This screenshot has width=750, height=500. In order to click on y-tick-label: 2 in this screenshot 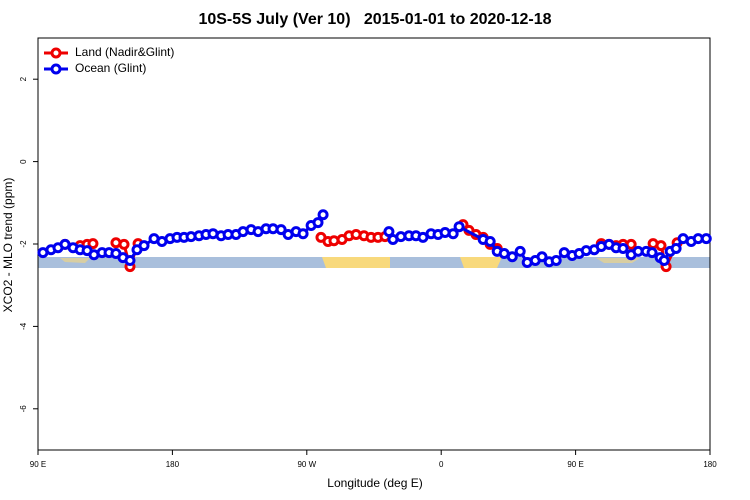, I will do `click(23, 78)`.